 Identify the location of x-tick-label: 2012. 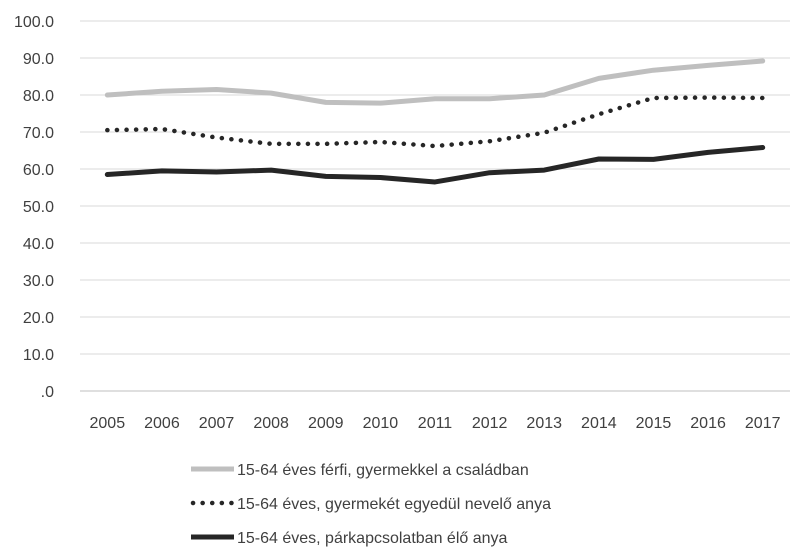
(490, 423).